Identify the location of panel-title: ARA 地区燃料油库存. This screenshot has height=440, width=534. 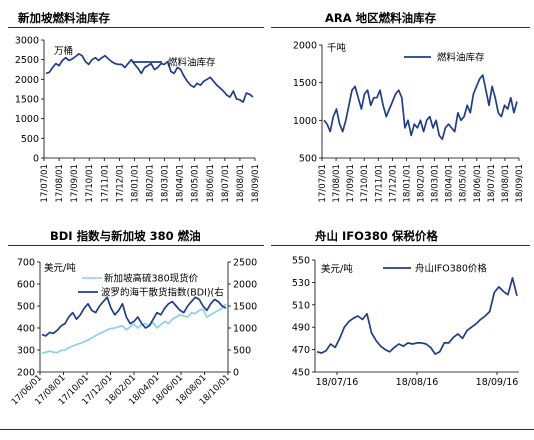
(381, 18).